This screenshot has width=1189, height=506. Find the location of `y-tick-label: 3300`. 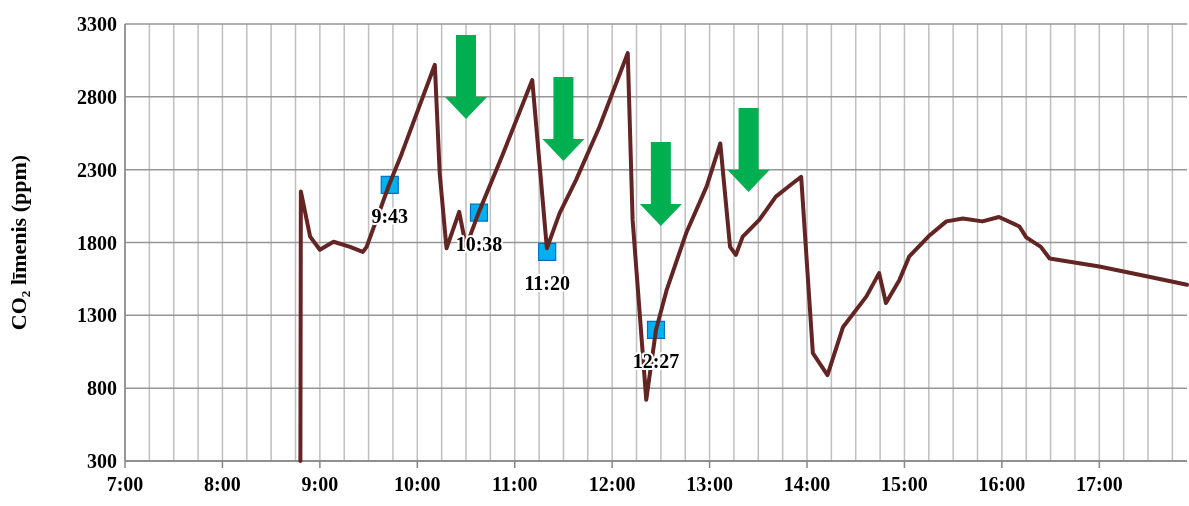

y-tick-label: 3300 is located at coordinates (97, 24).